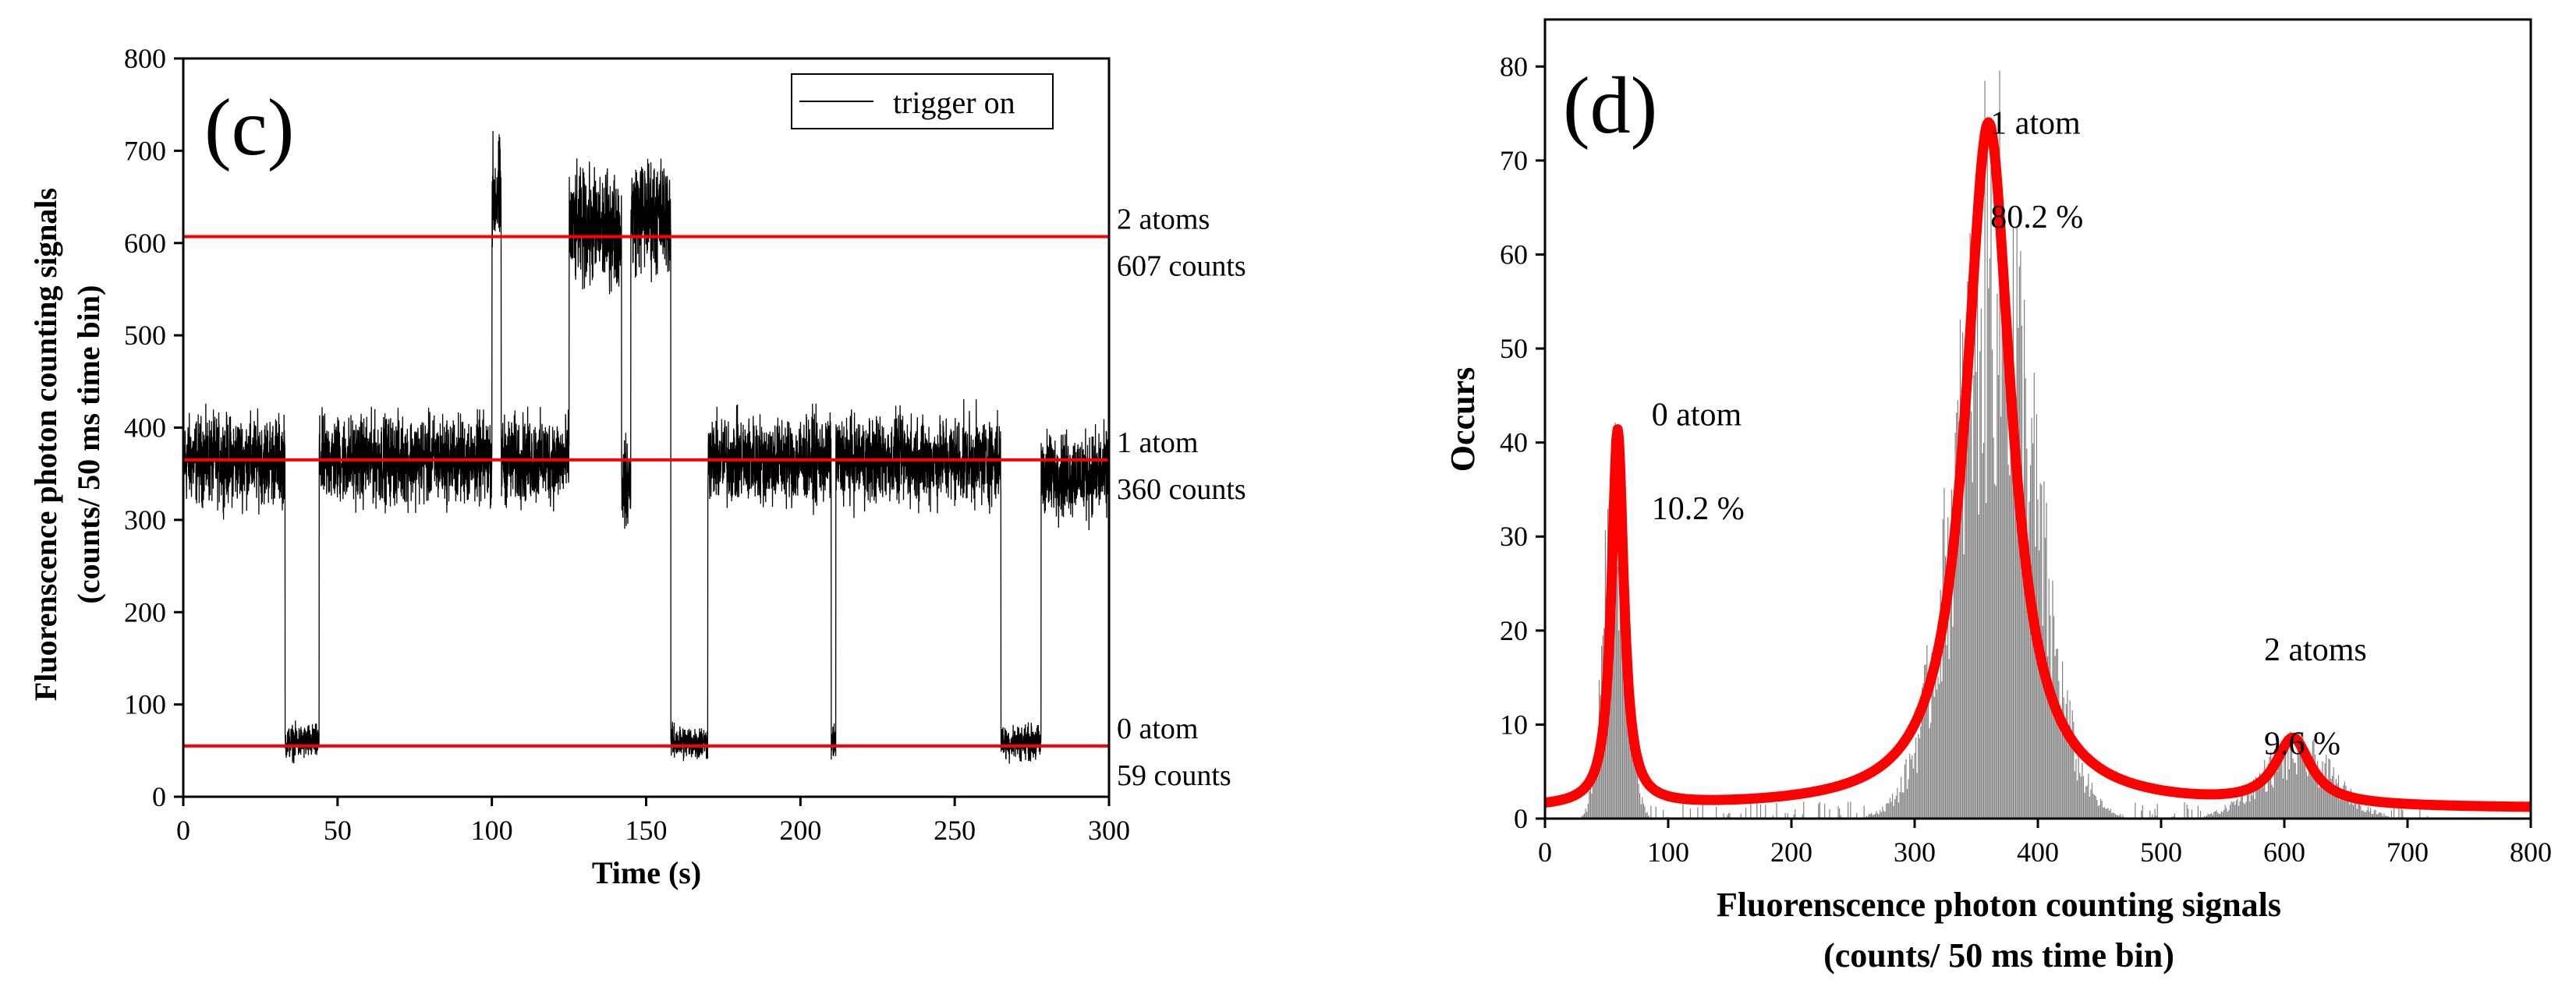 The image size is (2576, 994). Describe the element at coordinates (145, 612) in the screenshot. I see `y-tick-label-c: 200` at that location.